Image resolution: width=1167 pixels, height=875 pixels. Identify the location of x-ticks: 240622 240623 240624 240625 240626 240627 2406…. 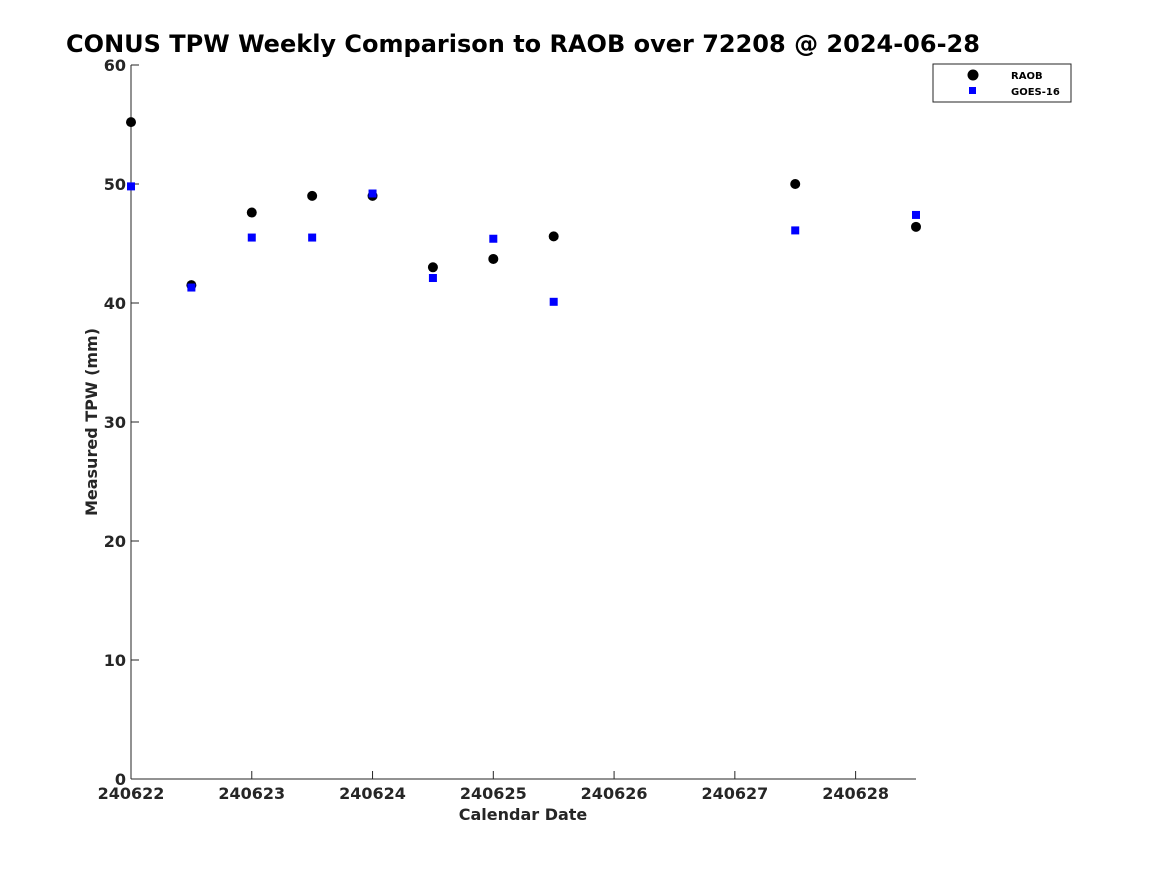
(493, 787).